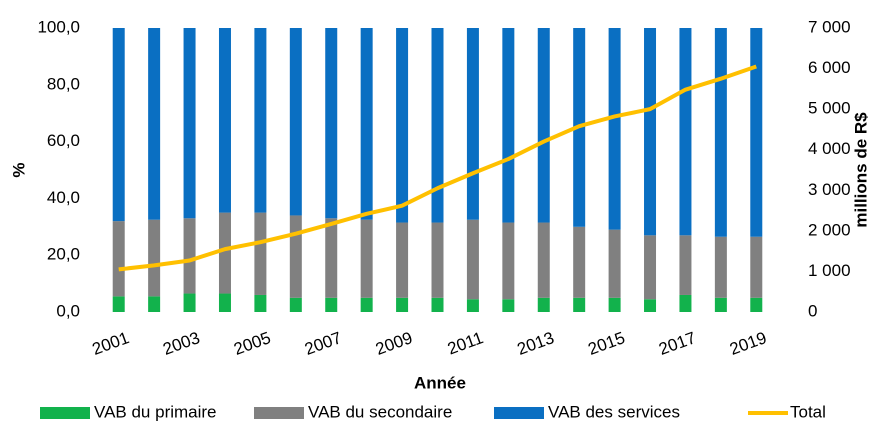 The image size is (884, 427). Describe the element at coordinates (748, 343) in the screenshot. I see `x-tick-label: 2019` at that location.